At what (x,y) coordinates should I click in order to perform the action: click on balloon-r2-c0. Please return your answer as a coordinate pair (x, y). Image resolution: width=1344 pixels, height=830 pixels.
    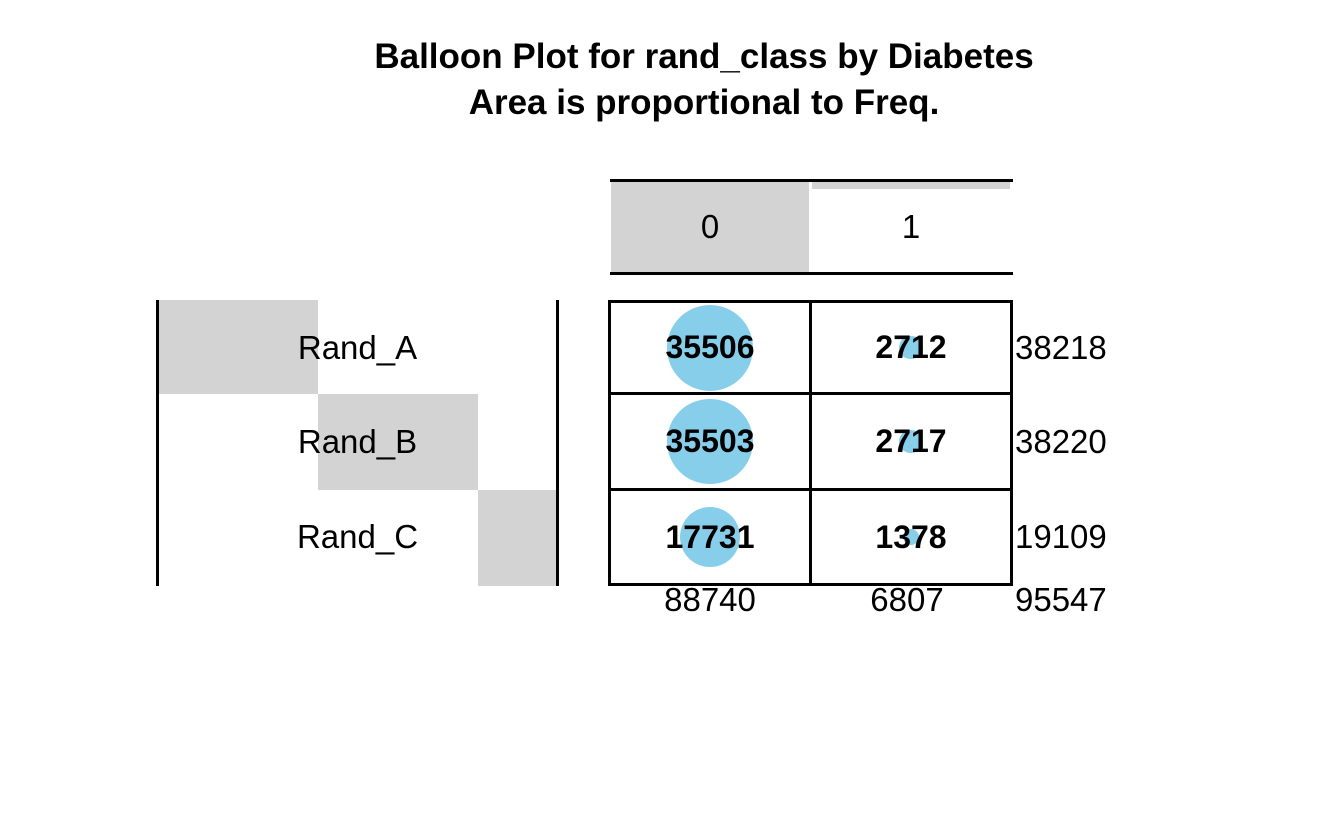
    Looking at the image, I should click on (710, 537).